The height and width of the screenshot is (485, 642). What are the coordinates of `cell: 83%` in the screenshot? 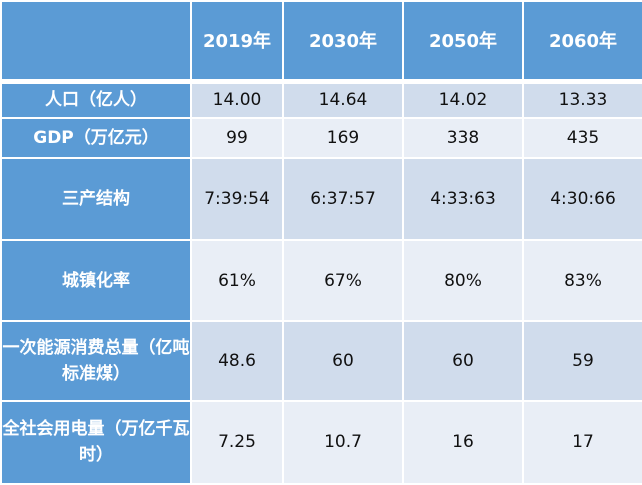 It's located at (582, 280).